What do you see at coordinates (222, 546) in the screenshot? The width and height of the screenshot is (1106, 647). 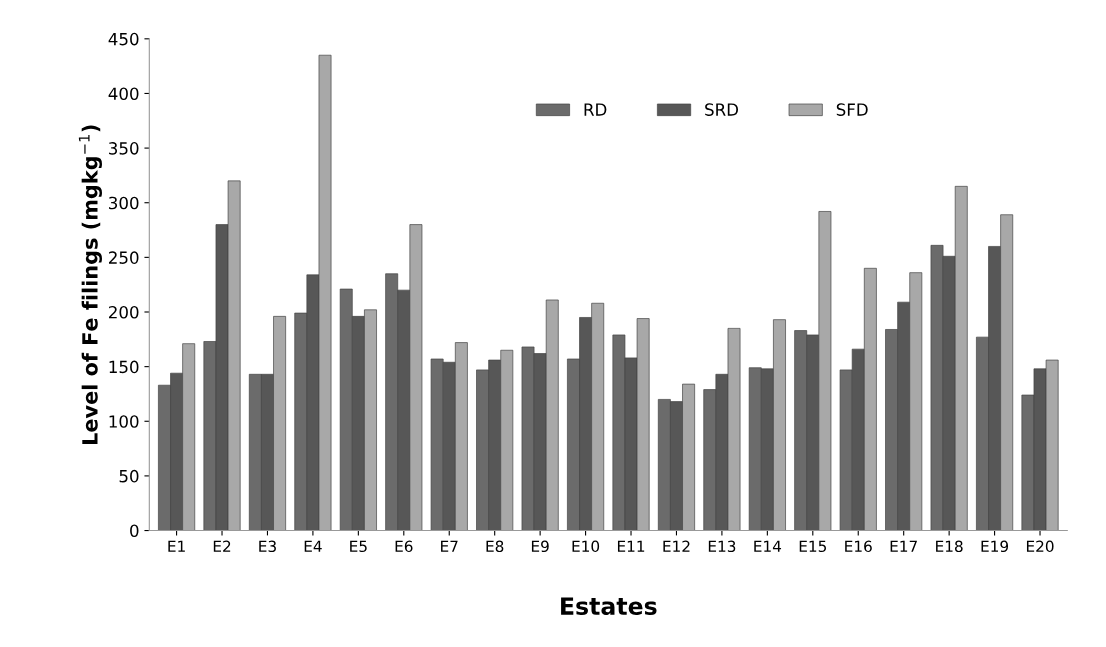 I see `x-tick-label: E2` at bounding box center [222, 546].